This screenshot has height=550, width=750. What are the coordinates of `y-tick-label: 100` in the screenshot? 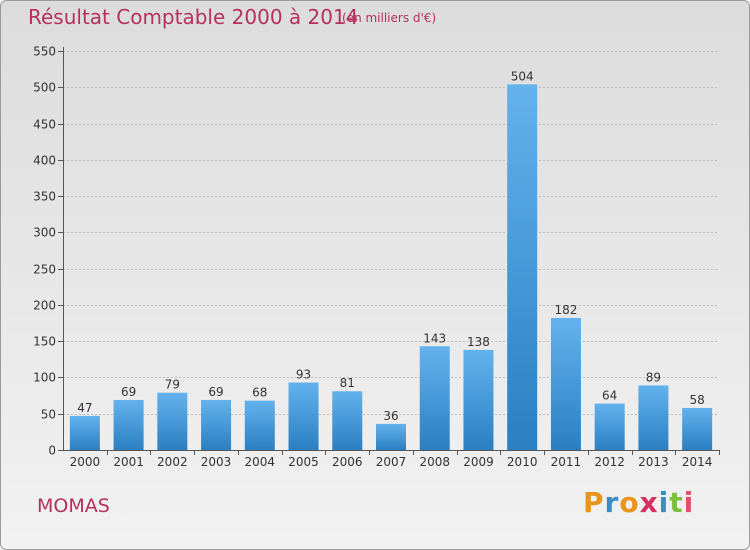 It's located at (44, 378).